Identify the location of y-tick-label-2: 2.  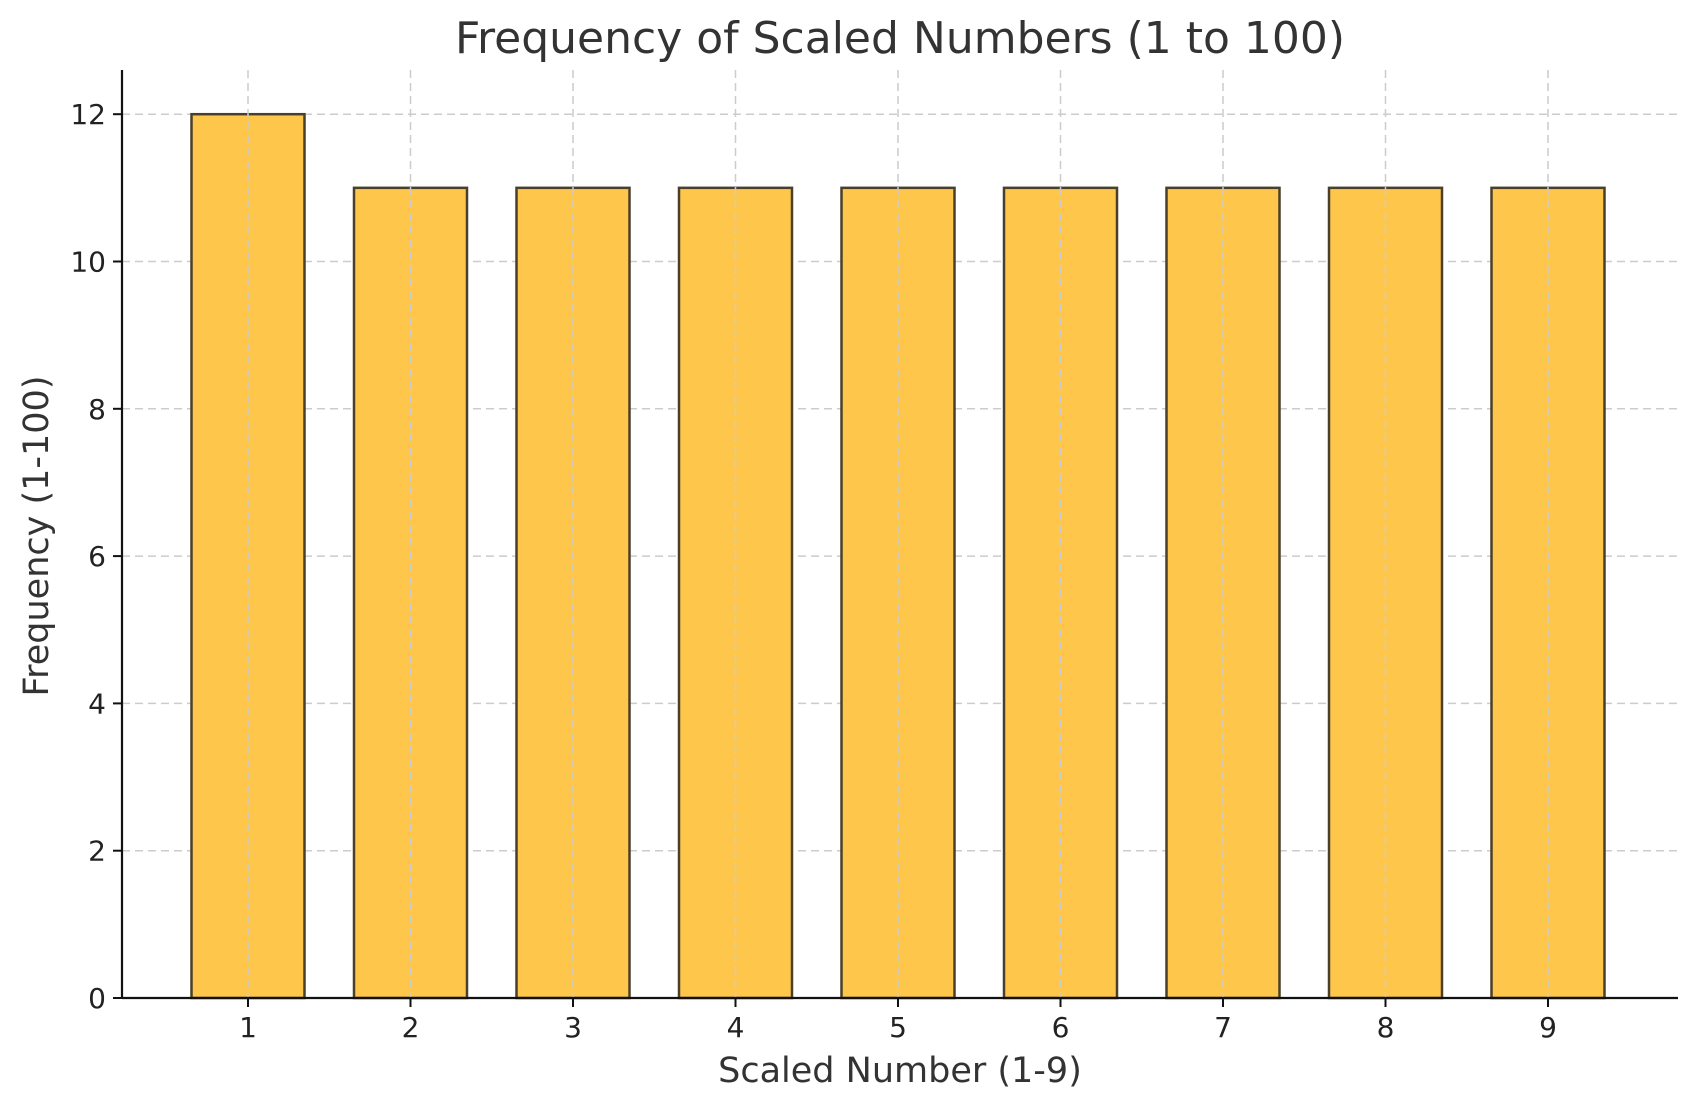
(97, 851).